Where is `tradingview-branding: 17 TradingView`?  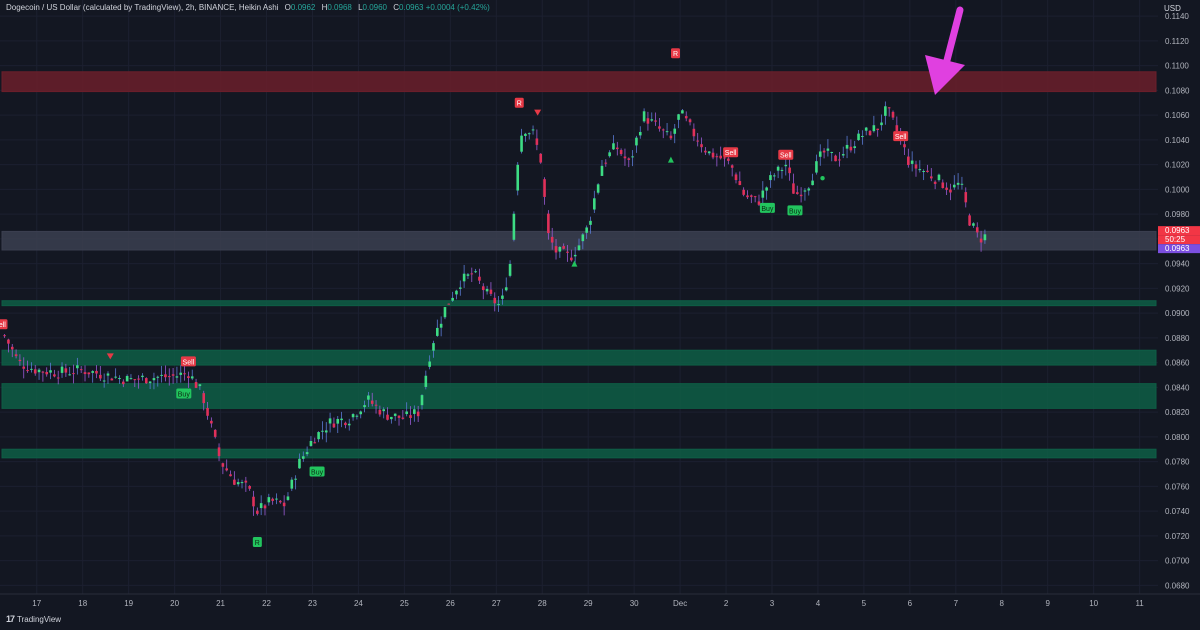
tradingview-branding: 17 TradingView is located at coordinates (33, 619).